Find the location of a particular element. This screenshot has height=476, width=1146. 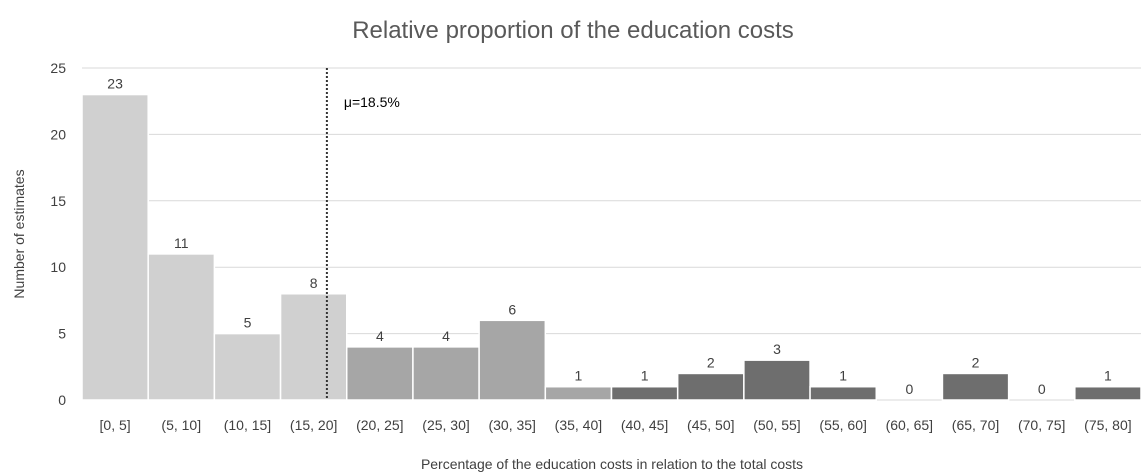

y-tick-label: 25 is located at coordinates (58, 68).